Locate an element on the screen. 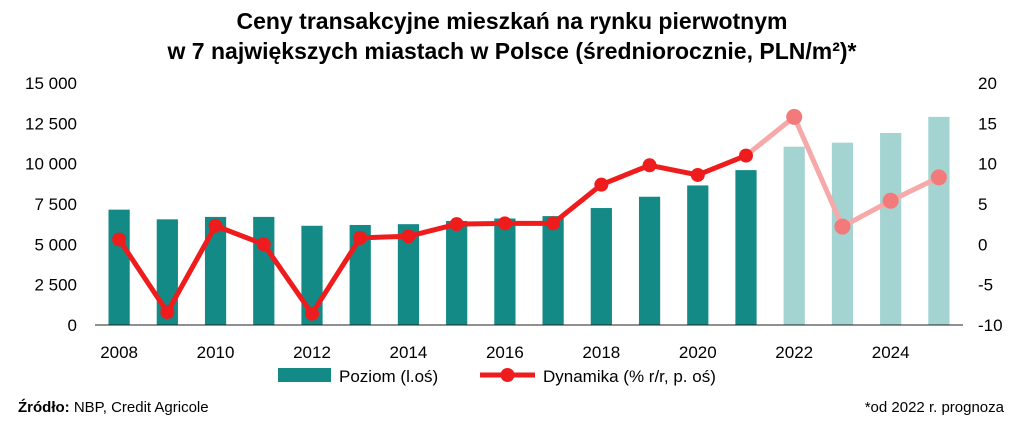 The height and width of the screenshot is (425, 1024). line-segment-2017 is located at coordinates (577, 204).